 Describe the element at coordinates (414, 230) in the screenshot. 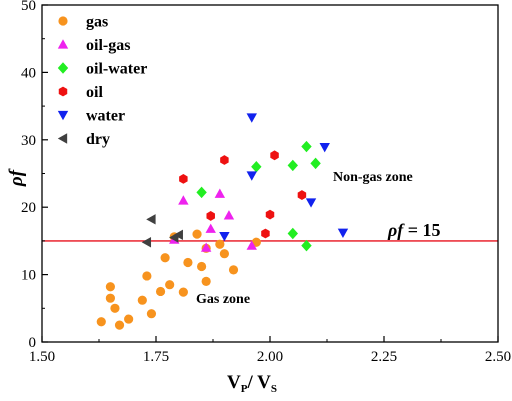

I see `threshold-label: ρf = 15` at that location.